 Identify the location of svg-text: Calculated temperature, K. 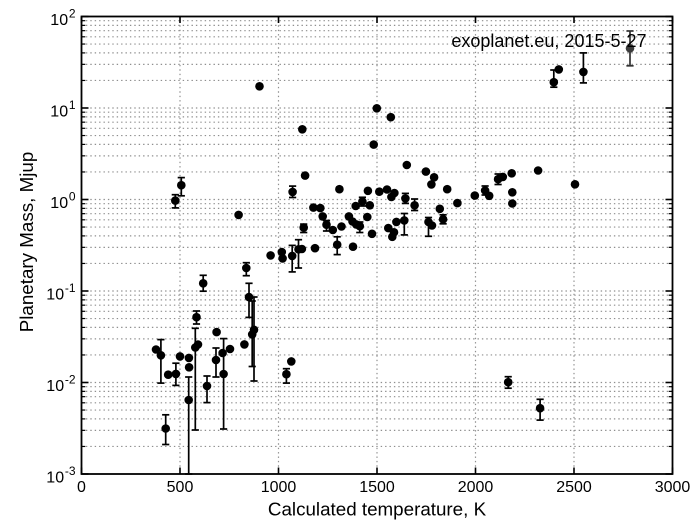
(377, 508).